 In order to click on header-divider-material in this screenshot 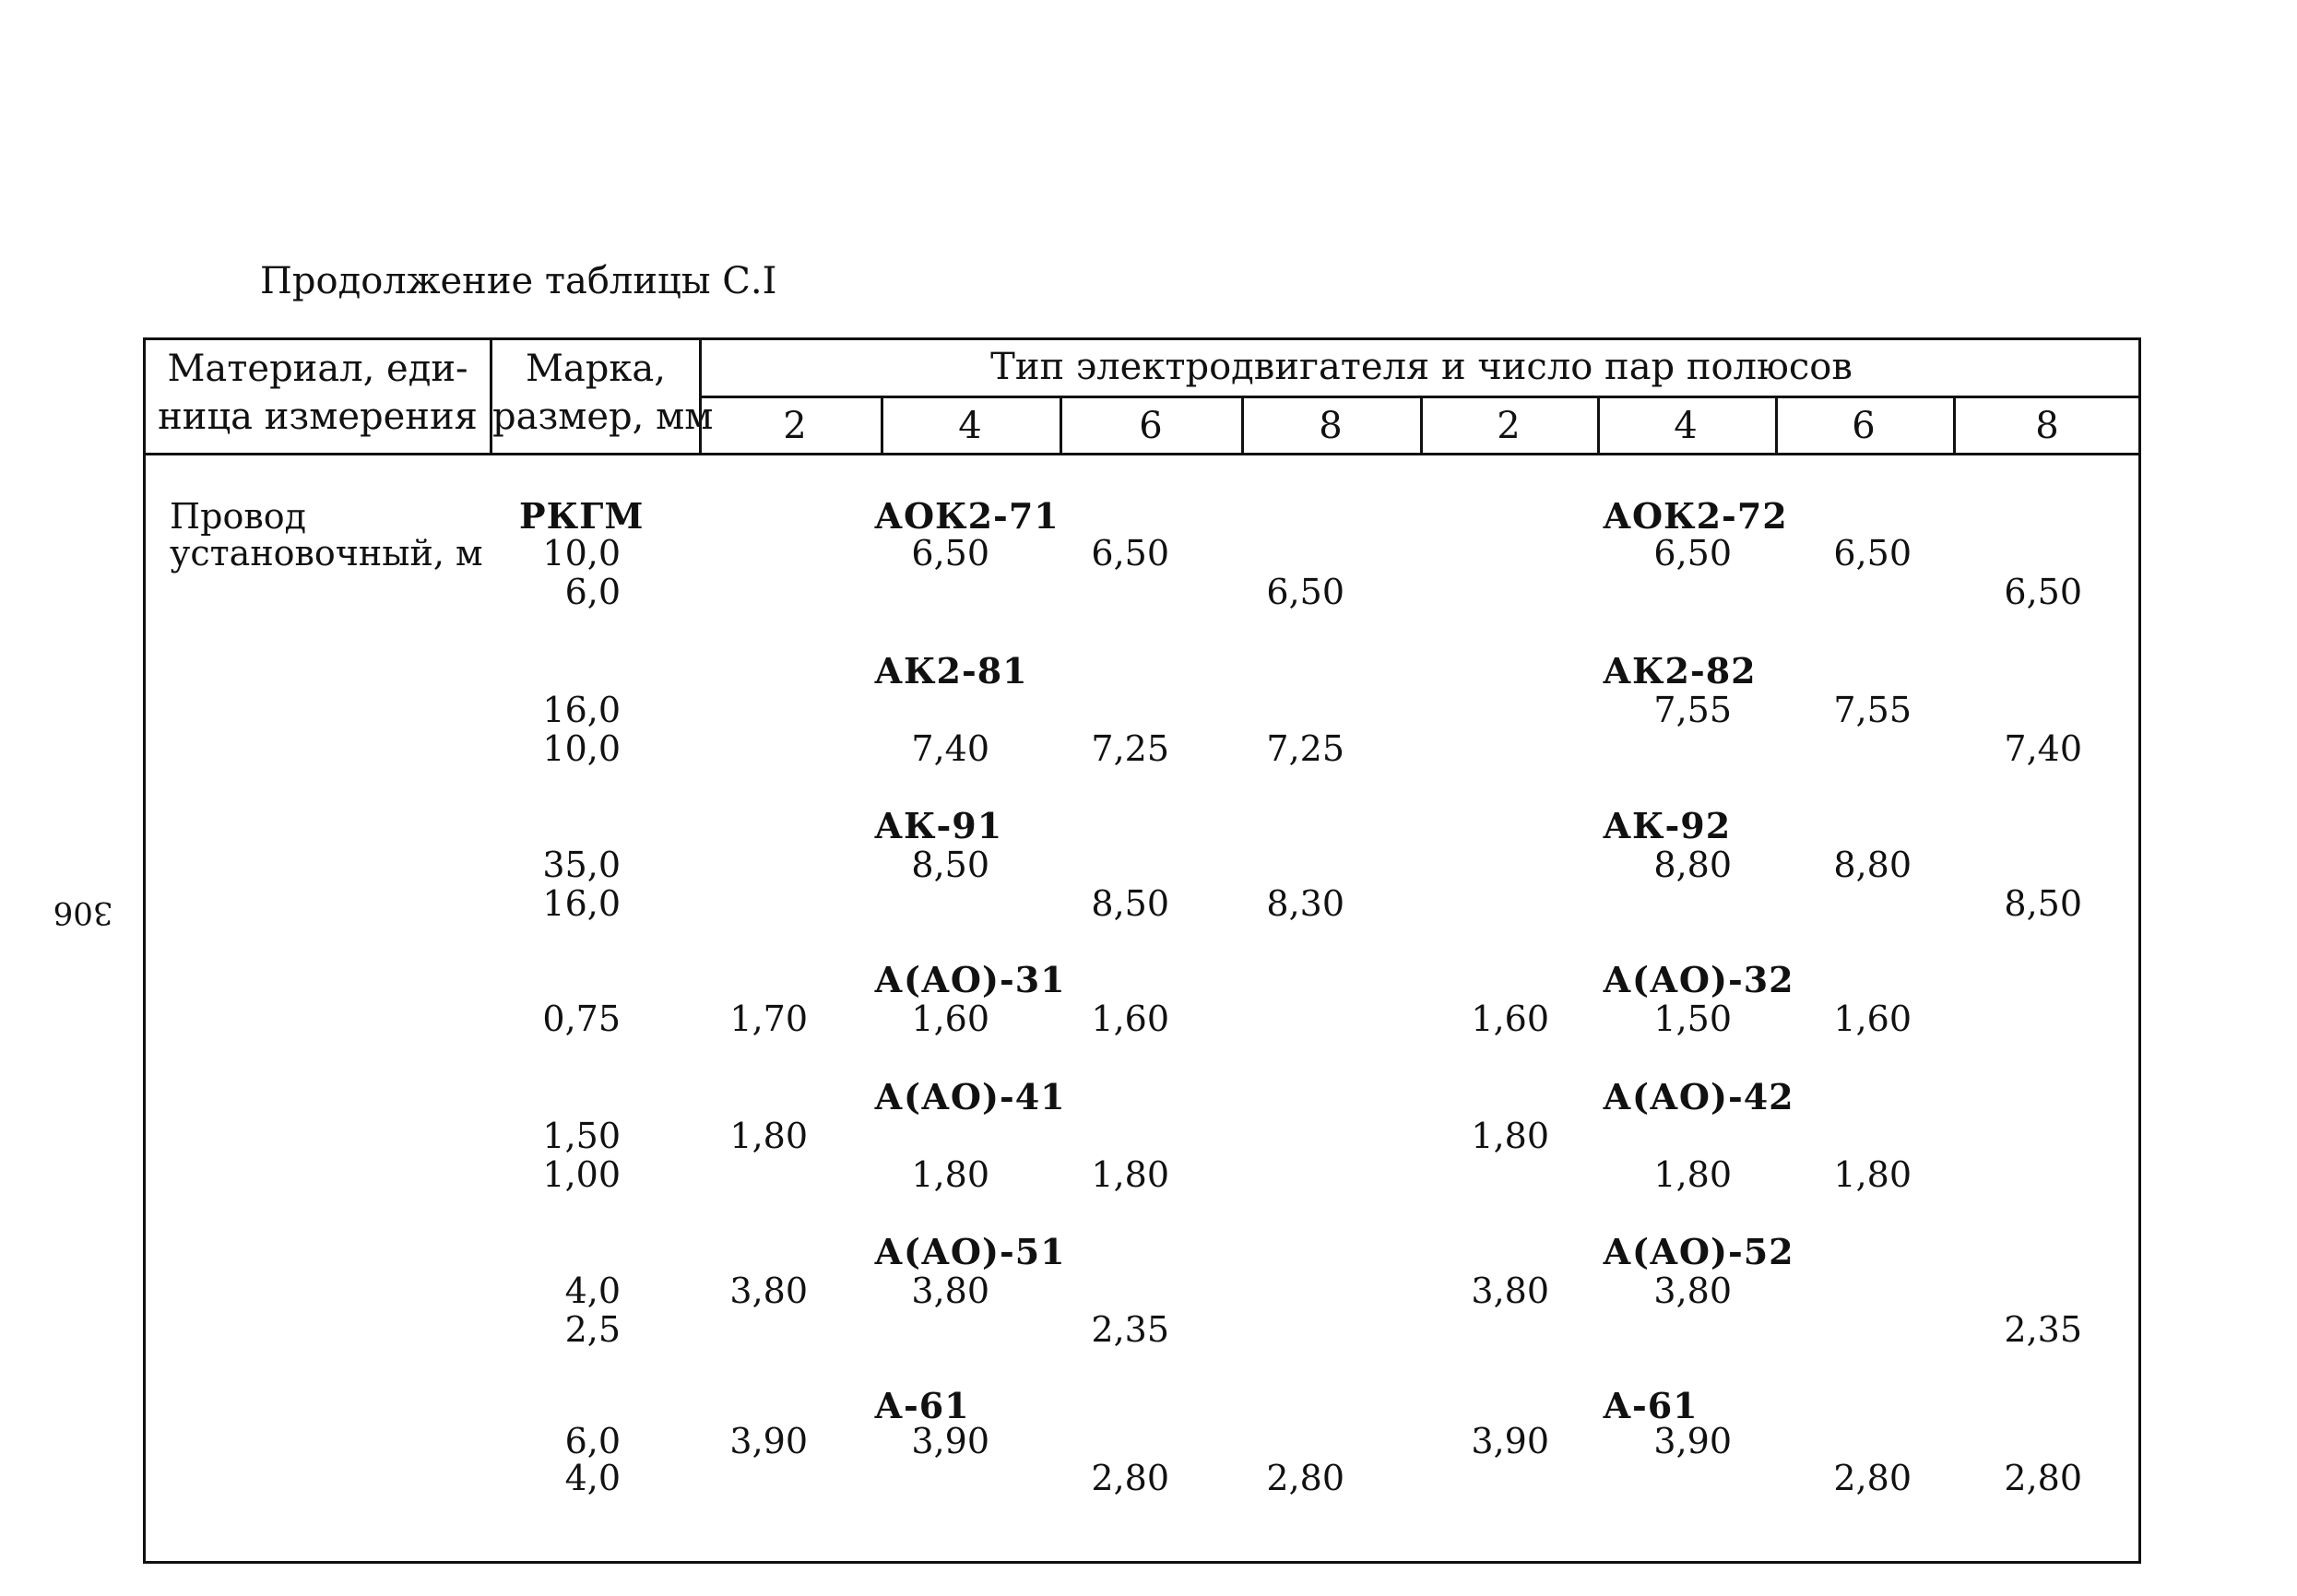, I will do `click(491, 396)`.